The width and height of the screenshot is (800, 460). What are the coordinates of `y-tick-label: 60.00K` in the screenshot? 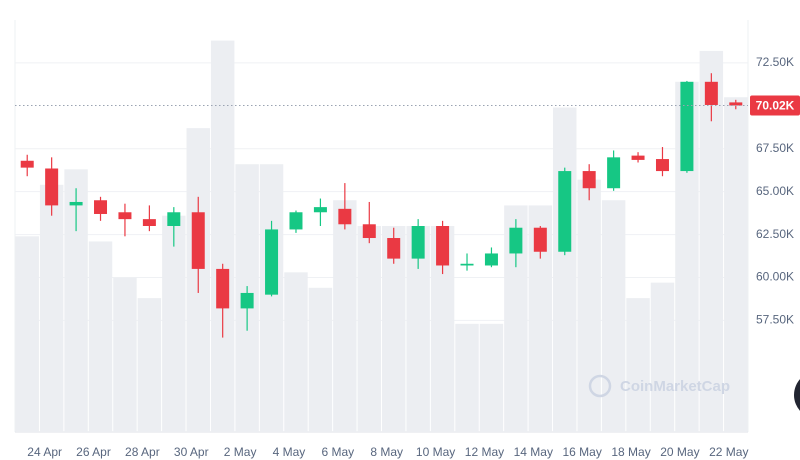 It's located at (775, 277).